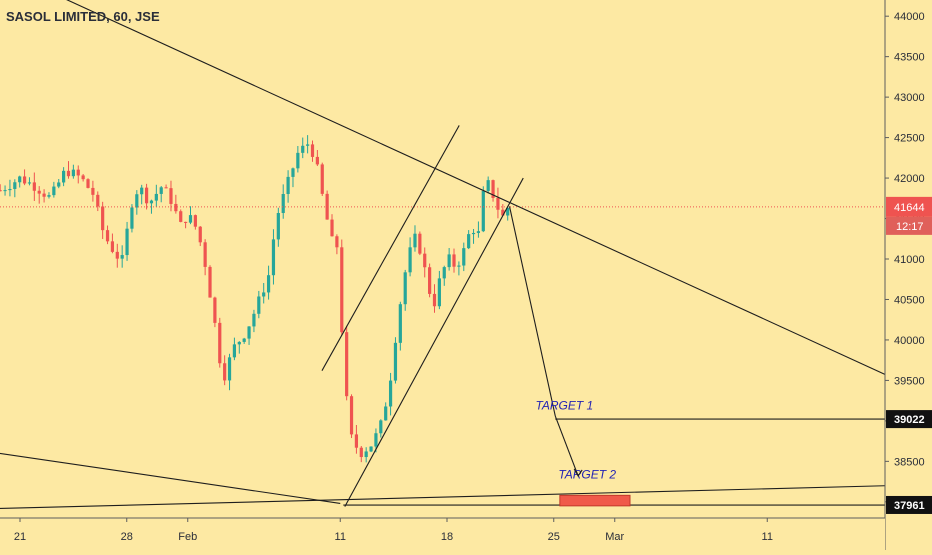 This screenshot has height=555, width=932. I want to click on current-price-label: 41644, so click(909, 208).